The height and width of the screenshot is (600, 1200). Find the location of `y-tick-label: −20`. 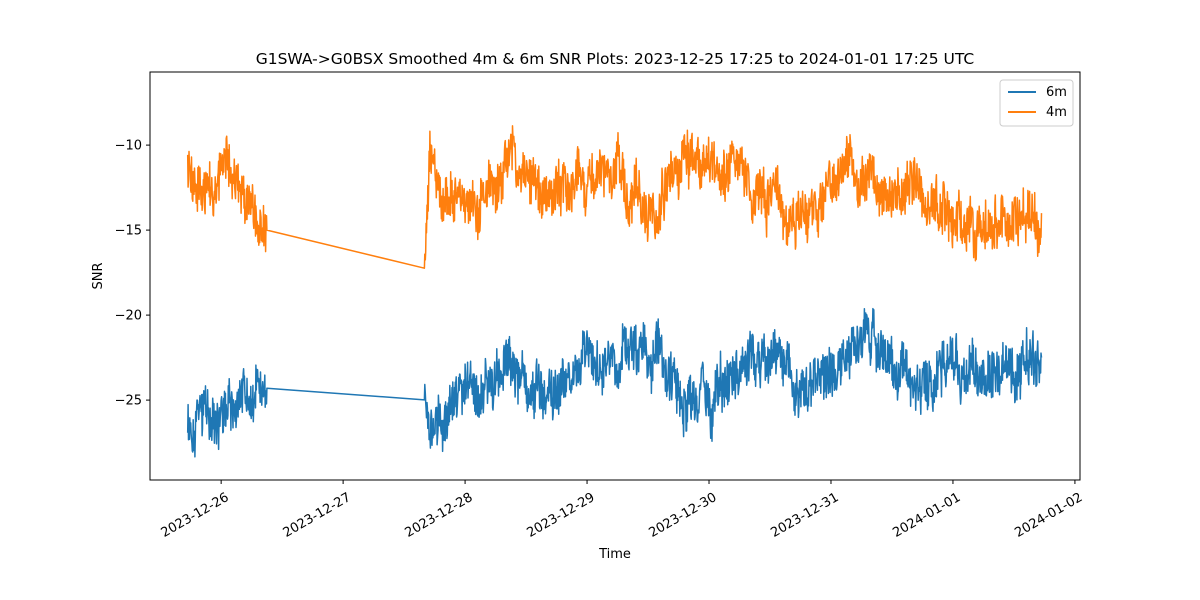

y-tick-label: −20 is located at coordinates (128, 316).